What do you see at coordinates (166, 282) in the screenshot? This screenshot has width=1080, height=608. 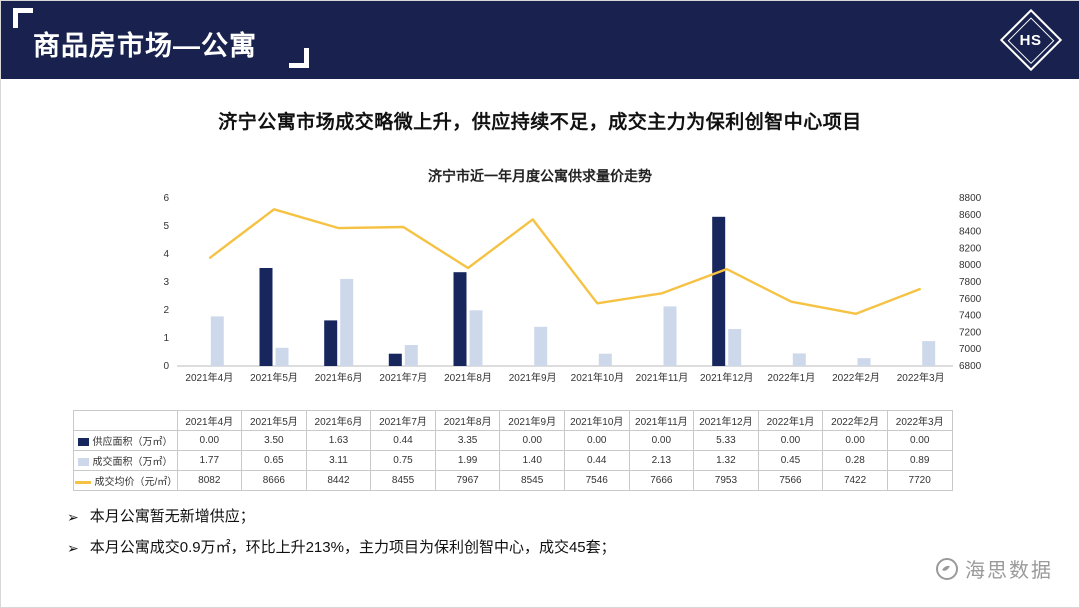 I see `left-axis-tick: 3` at bounding box center [166, 282].